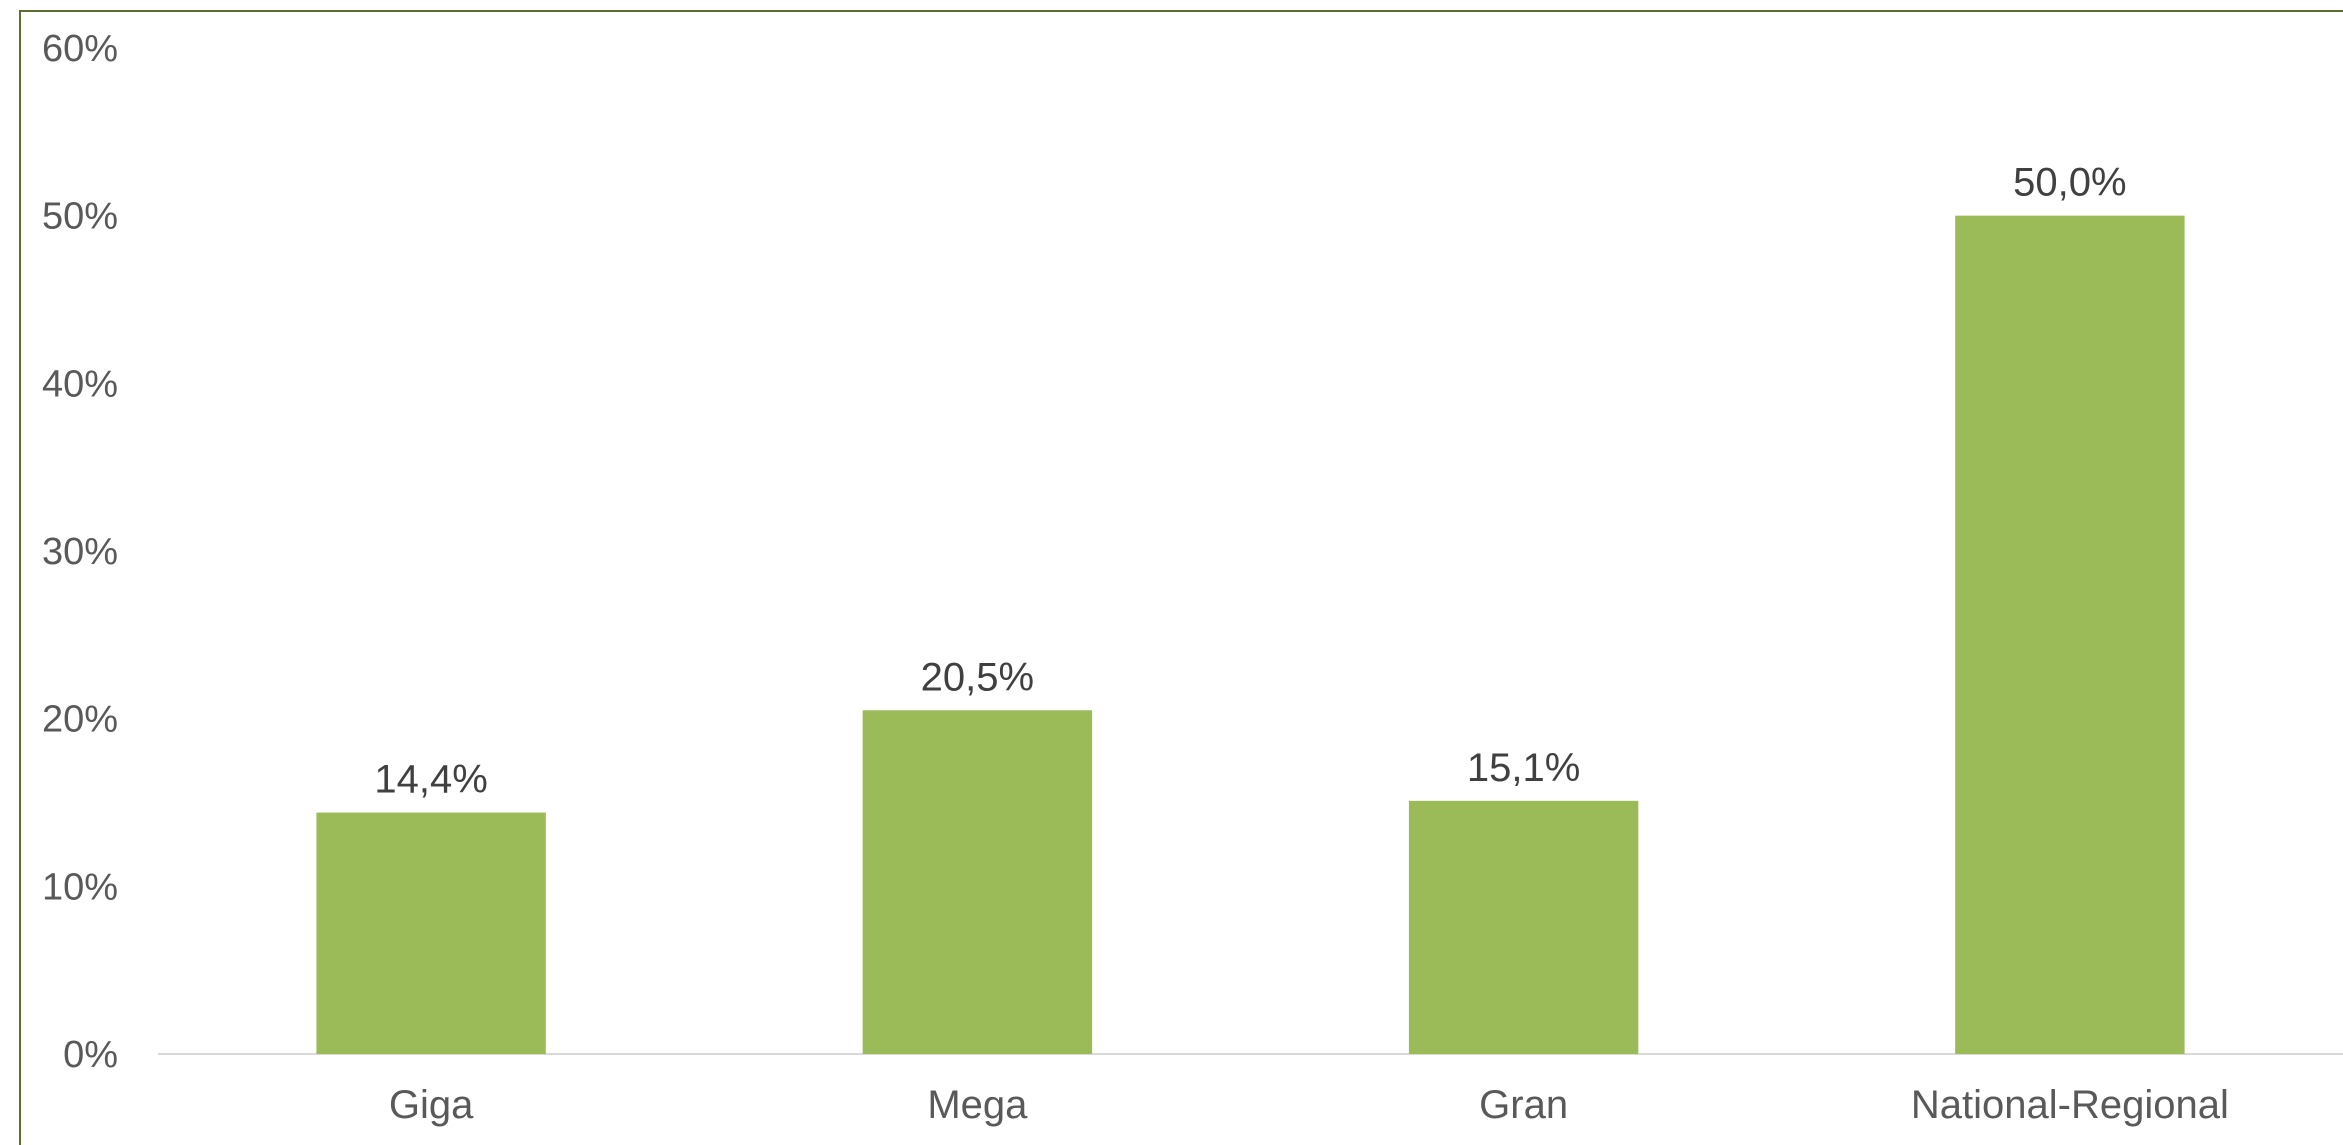  Describe the element at coordinates (431, 1105) in the screenshot. I see `category-label: Giga` at that location.